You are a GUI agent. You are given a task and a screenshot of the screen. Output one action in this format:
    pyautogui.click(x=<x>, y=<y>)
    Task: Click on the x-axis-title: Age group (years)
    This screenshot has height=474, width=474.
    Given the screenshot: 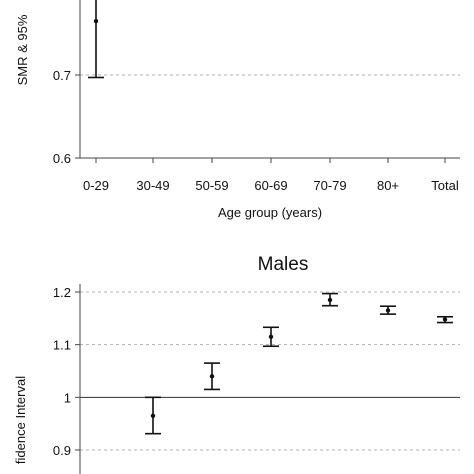 What is the action you would take?
    pyautogui.click(x=270, y=212)
    